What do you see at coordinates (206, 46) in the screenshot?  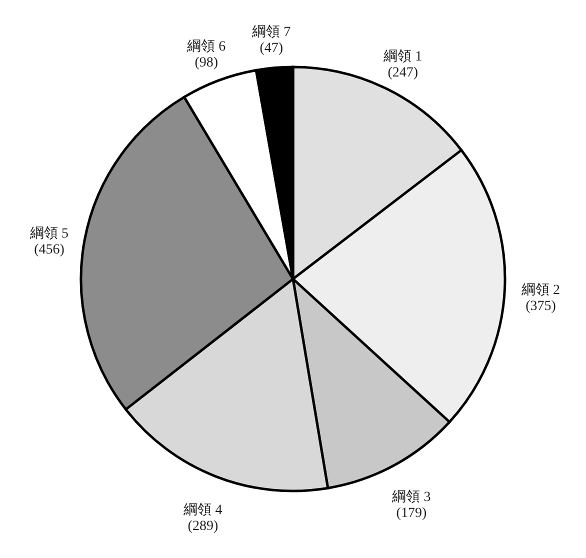 I see `slice-label: 綱領 6` at bounding box center [206, 46].